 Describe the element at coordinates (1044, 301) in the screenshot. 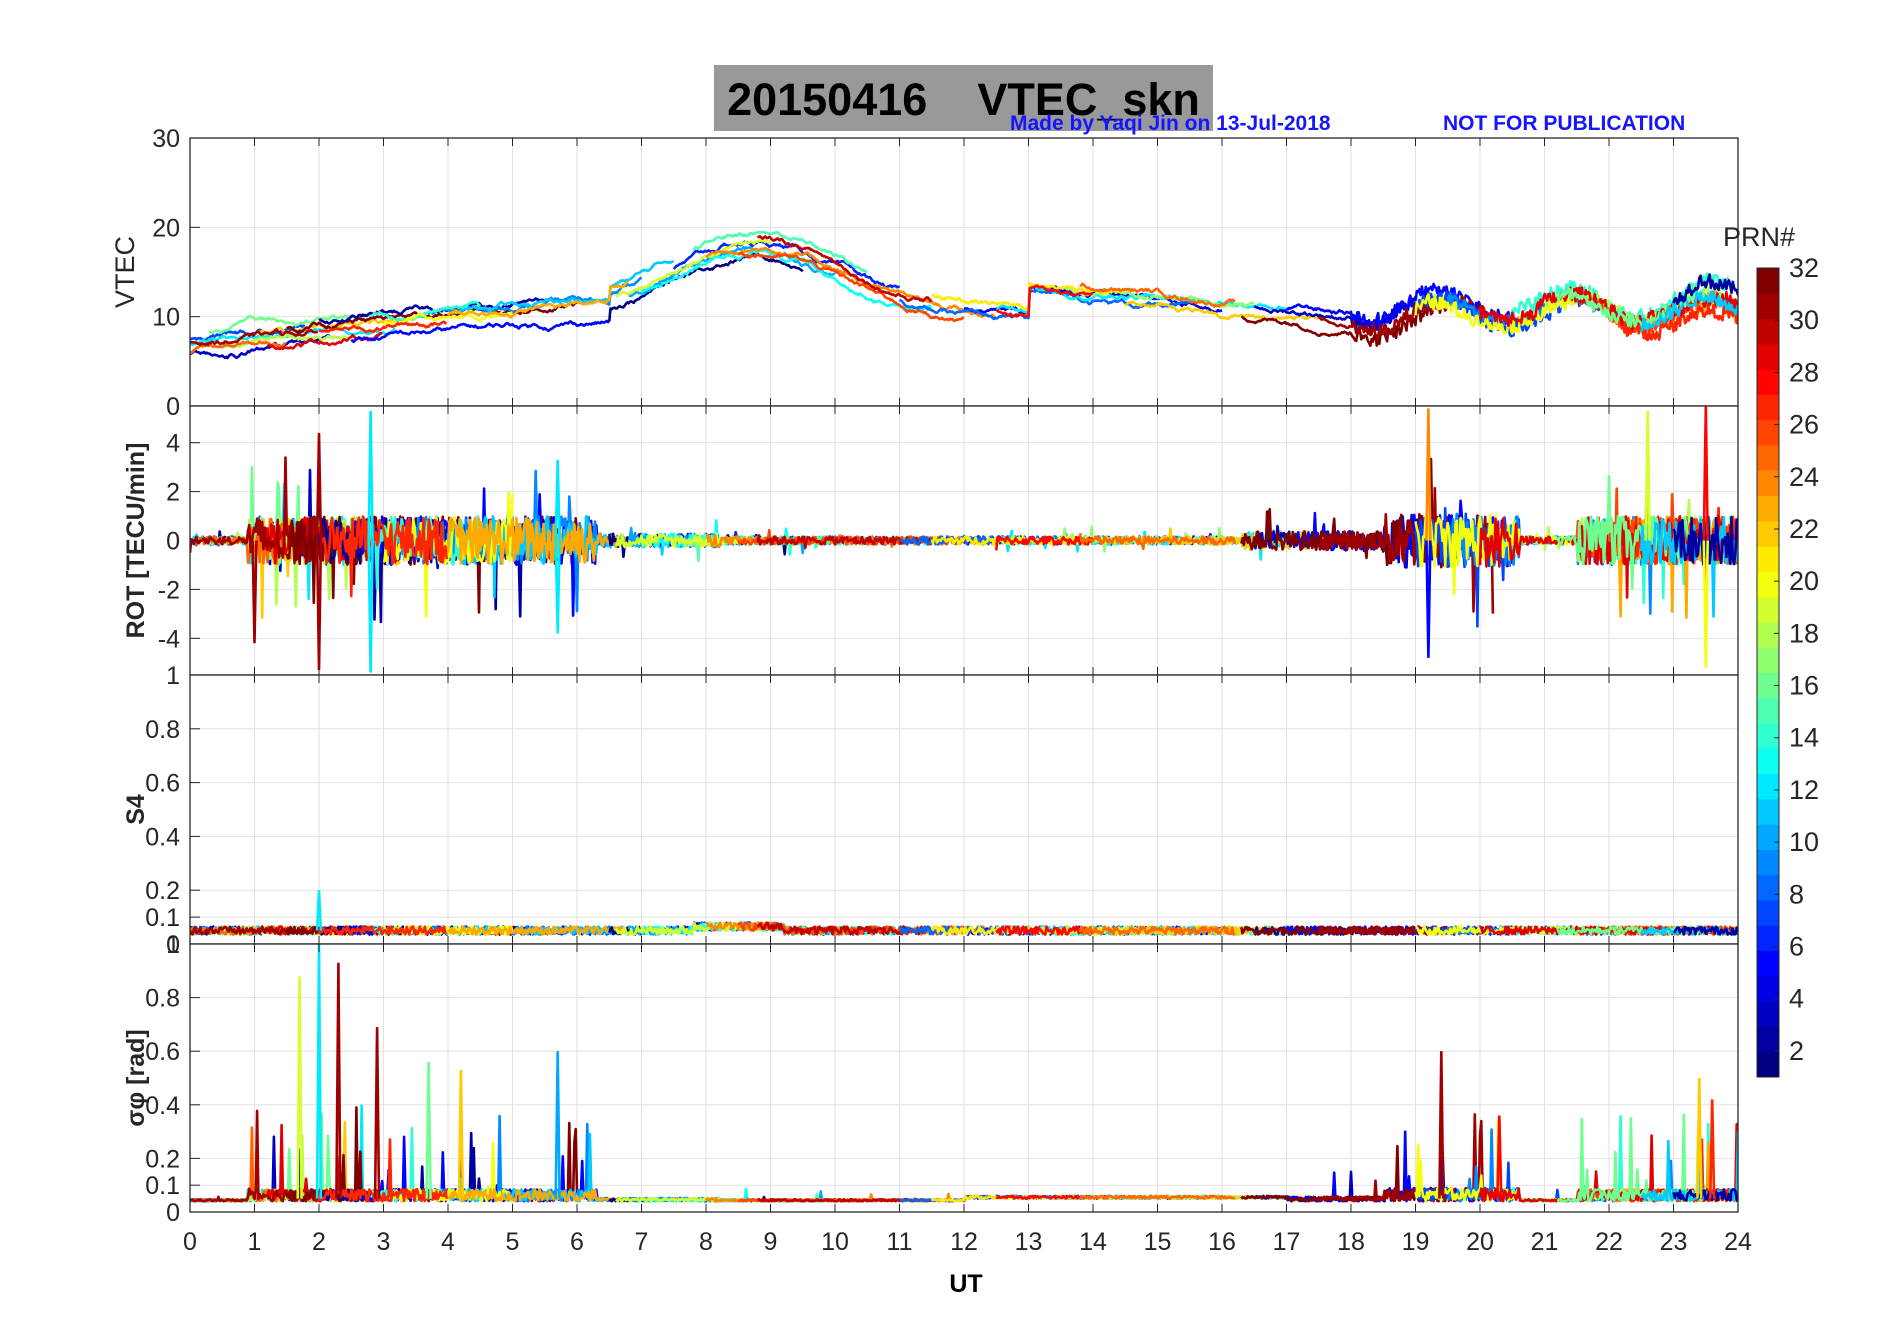

I see `series-line-prn28` at that location.